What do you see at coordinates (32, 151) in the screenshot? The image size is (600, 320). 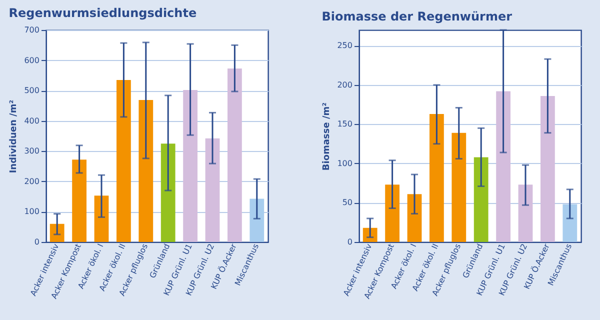 I see `y-tick-label: 300` at bounding box center [32, 151].